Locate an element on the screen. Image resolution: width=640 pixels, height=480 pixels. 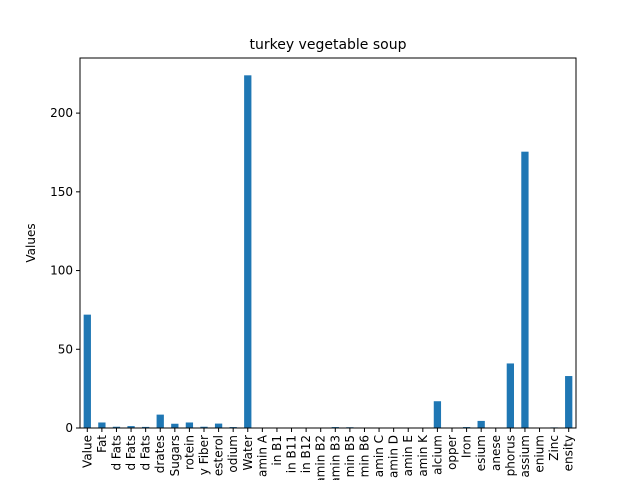
x-tick-label: min B6 is located at coordinates (364, 456).